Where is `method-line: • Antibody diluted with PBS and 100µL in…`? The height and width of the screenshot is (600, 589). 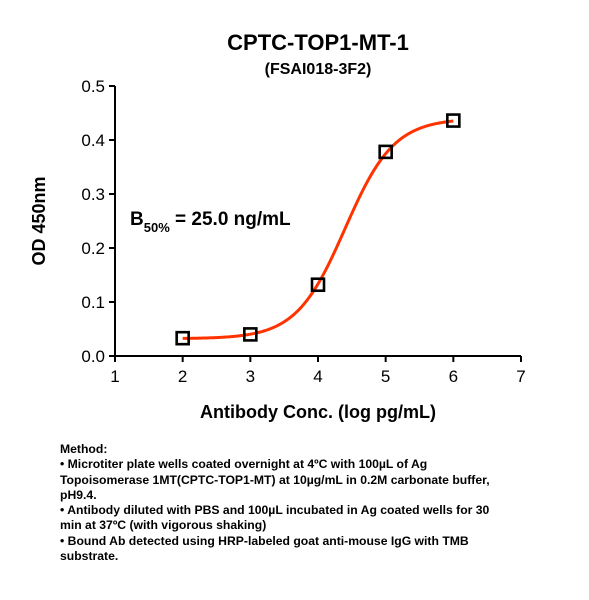 method-line: • Antibody diluted with PBS and 100µL in… is located at coordinates (275, 510).